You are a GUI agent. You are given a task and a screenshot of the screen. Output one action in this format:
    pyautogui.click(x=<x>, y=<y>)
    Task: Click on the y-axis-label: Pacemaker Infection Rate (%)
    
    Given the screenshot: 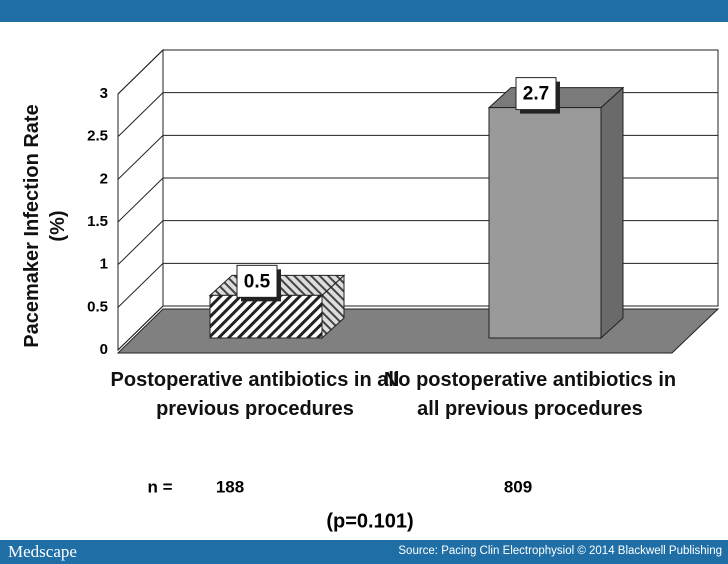 What is the action you would take?
    pyautogui.click(x=45, y=226)
    